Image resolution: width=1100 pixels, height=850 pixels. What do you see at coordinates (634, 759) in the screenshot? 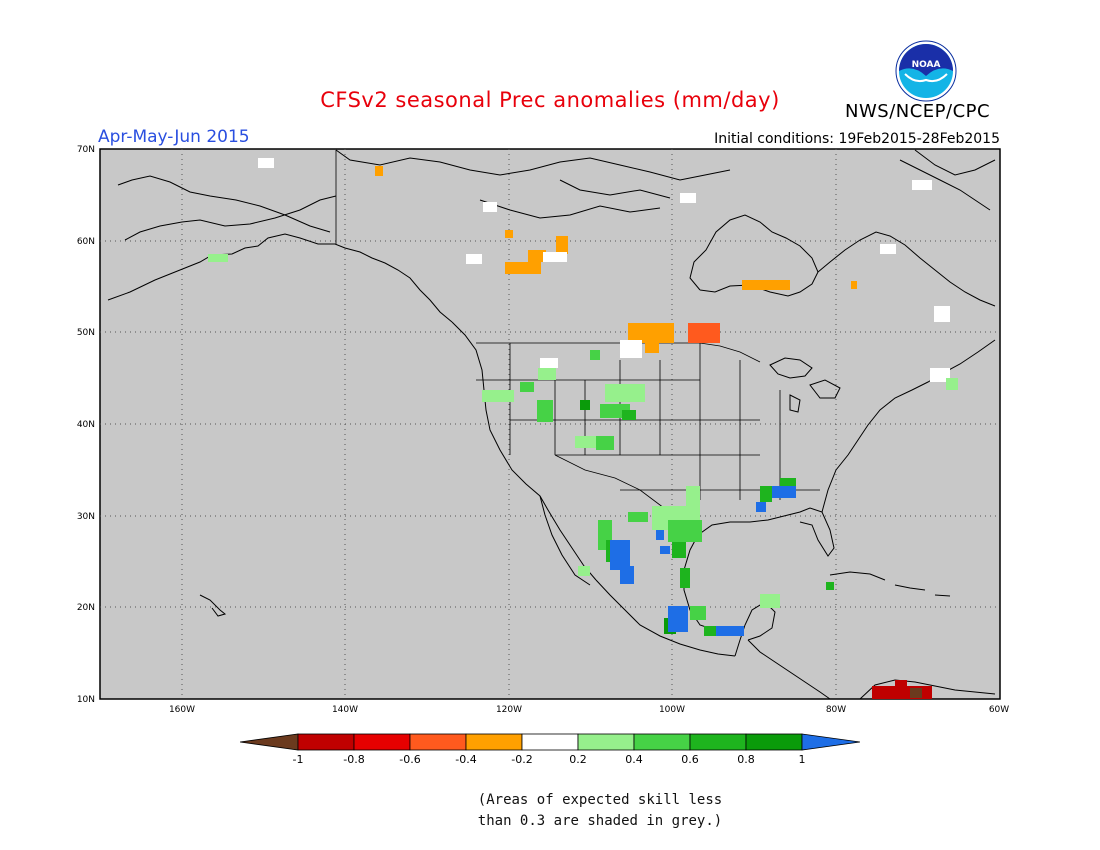
I see `legend-tick-label: 0.4` at bounding box center [634, 759].